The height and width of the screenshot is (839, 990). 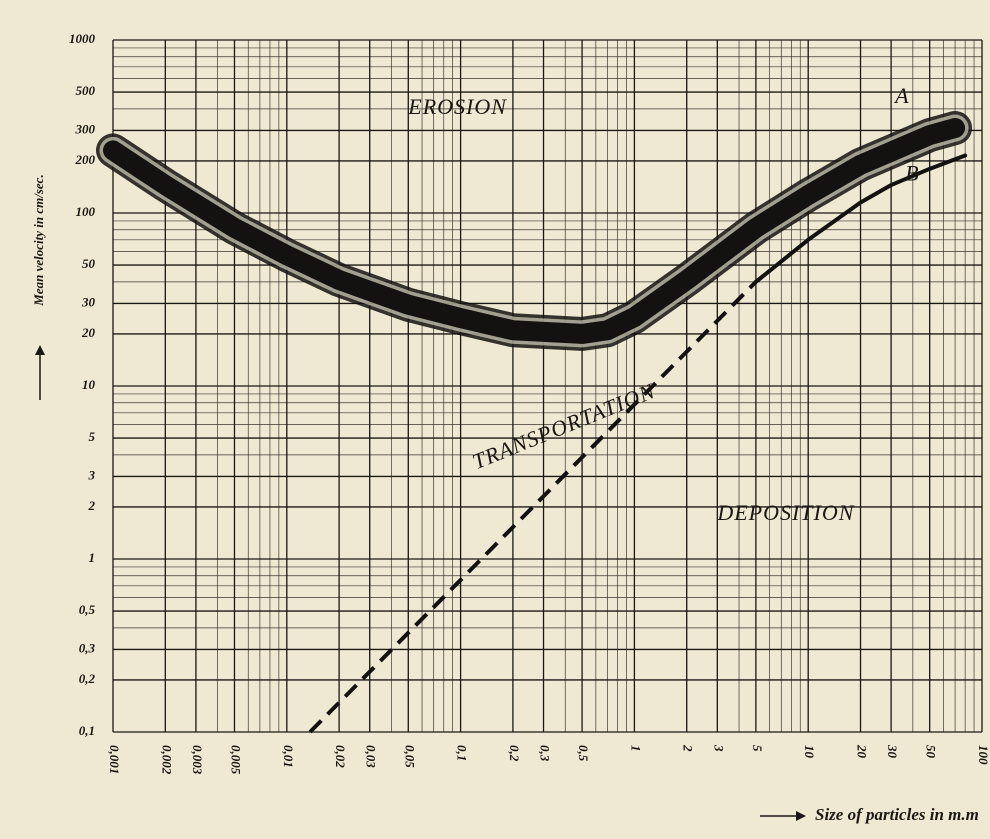 What do you see at coordinates (85, 128) in the screenshot?
I see `y-tick-label: 300` at bounding box center [85, 128].